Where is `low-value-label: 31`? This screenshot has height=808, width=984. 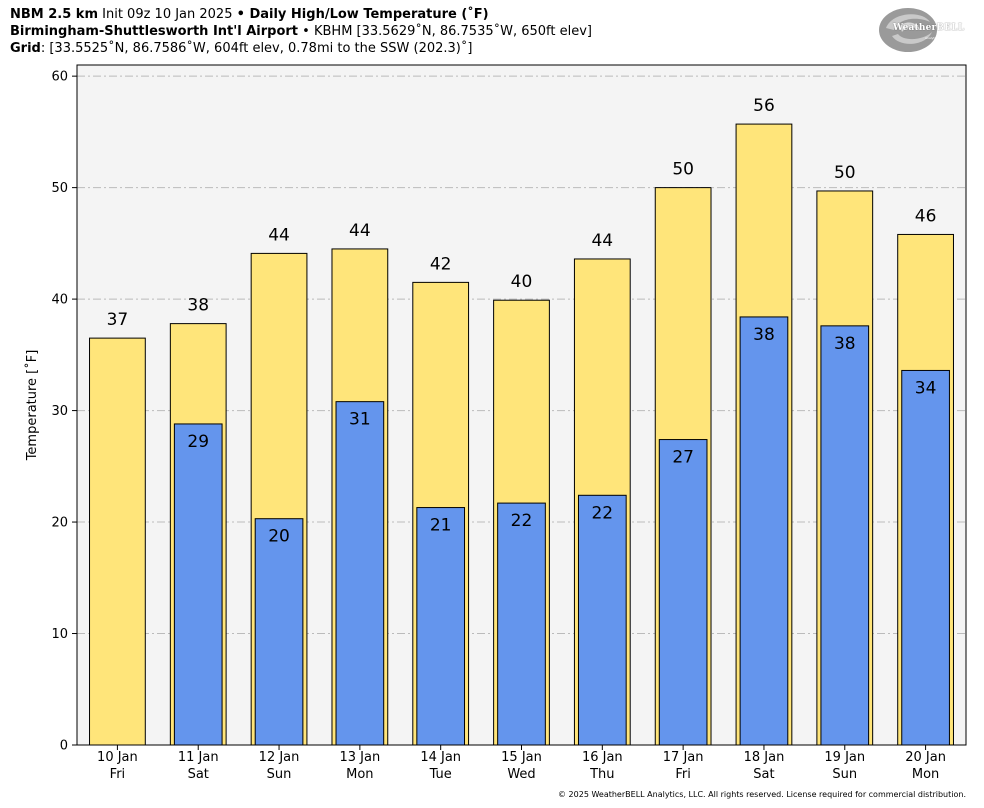 low-value-label: 31 is located at coordinates (360, 420).